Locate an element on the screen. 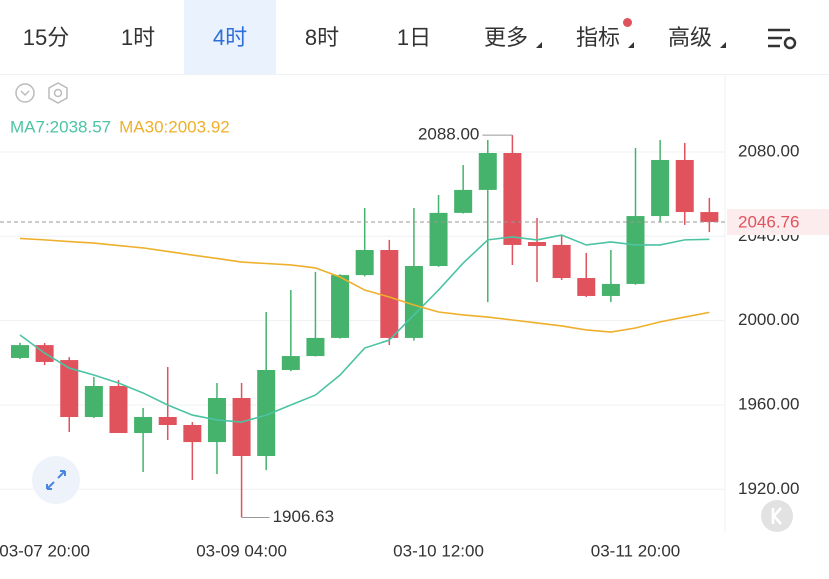 This screenshot has height=579, width=829. tab-label: 指标 is located at coordinates (597, 37).